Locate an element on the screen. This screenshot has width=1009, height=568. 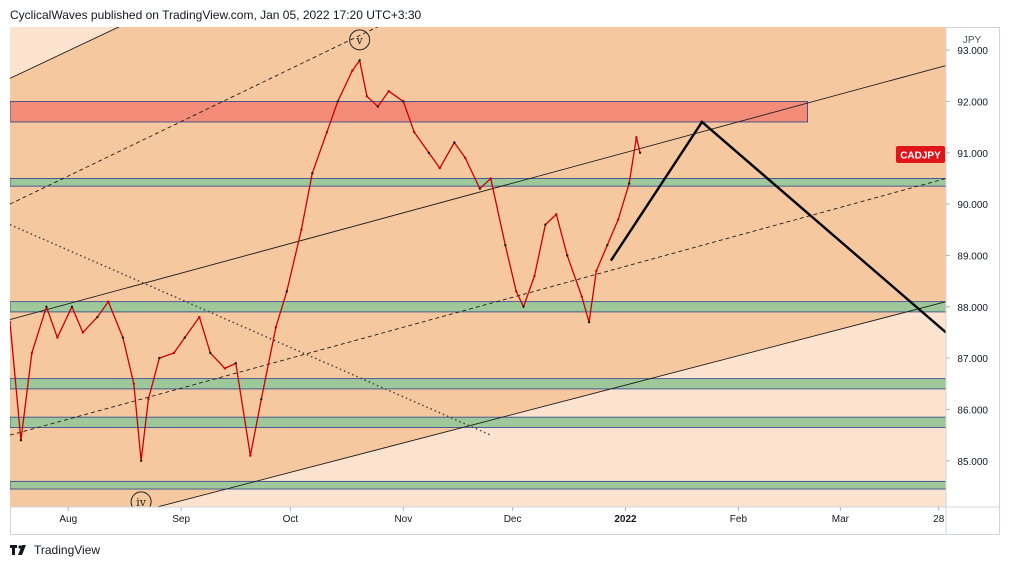
time-axis: Aug Sep Oct Nov Dec 2022 Feb Mar 28 is located at coordinates (502, 516).